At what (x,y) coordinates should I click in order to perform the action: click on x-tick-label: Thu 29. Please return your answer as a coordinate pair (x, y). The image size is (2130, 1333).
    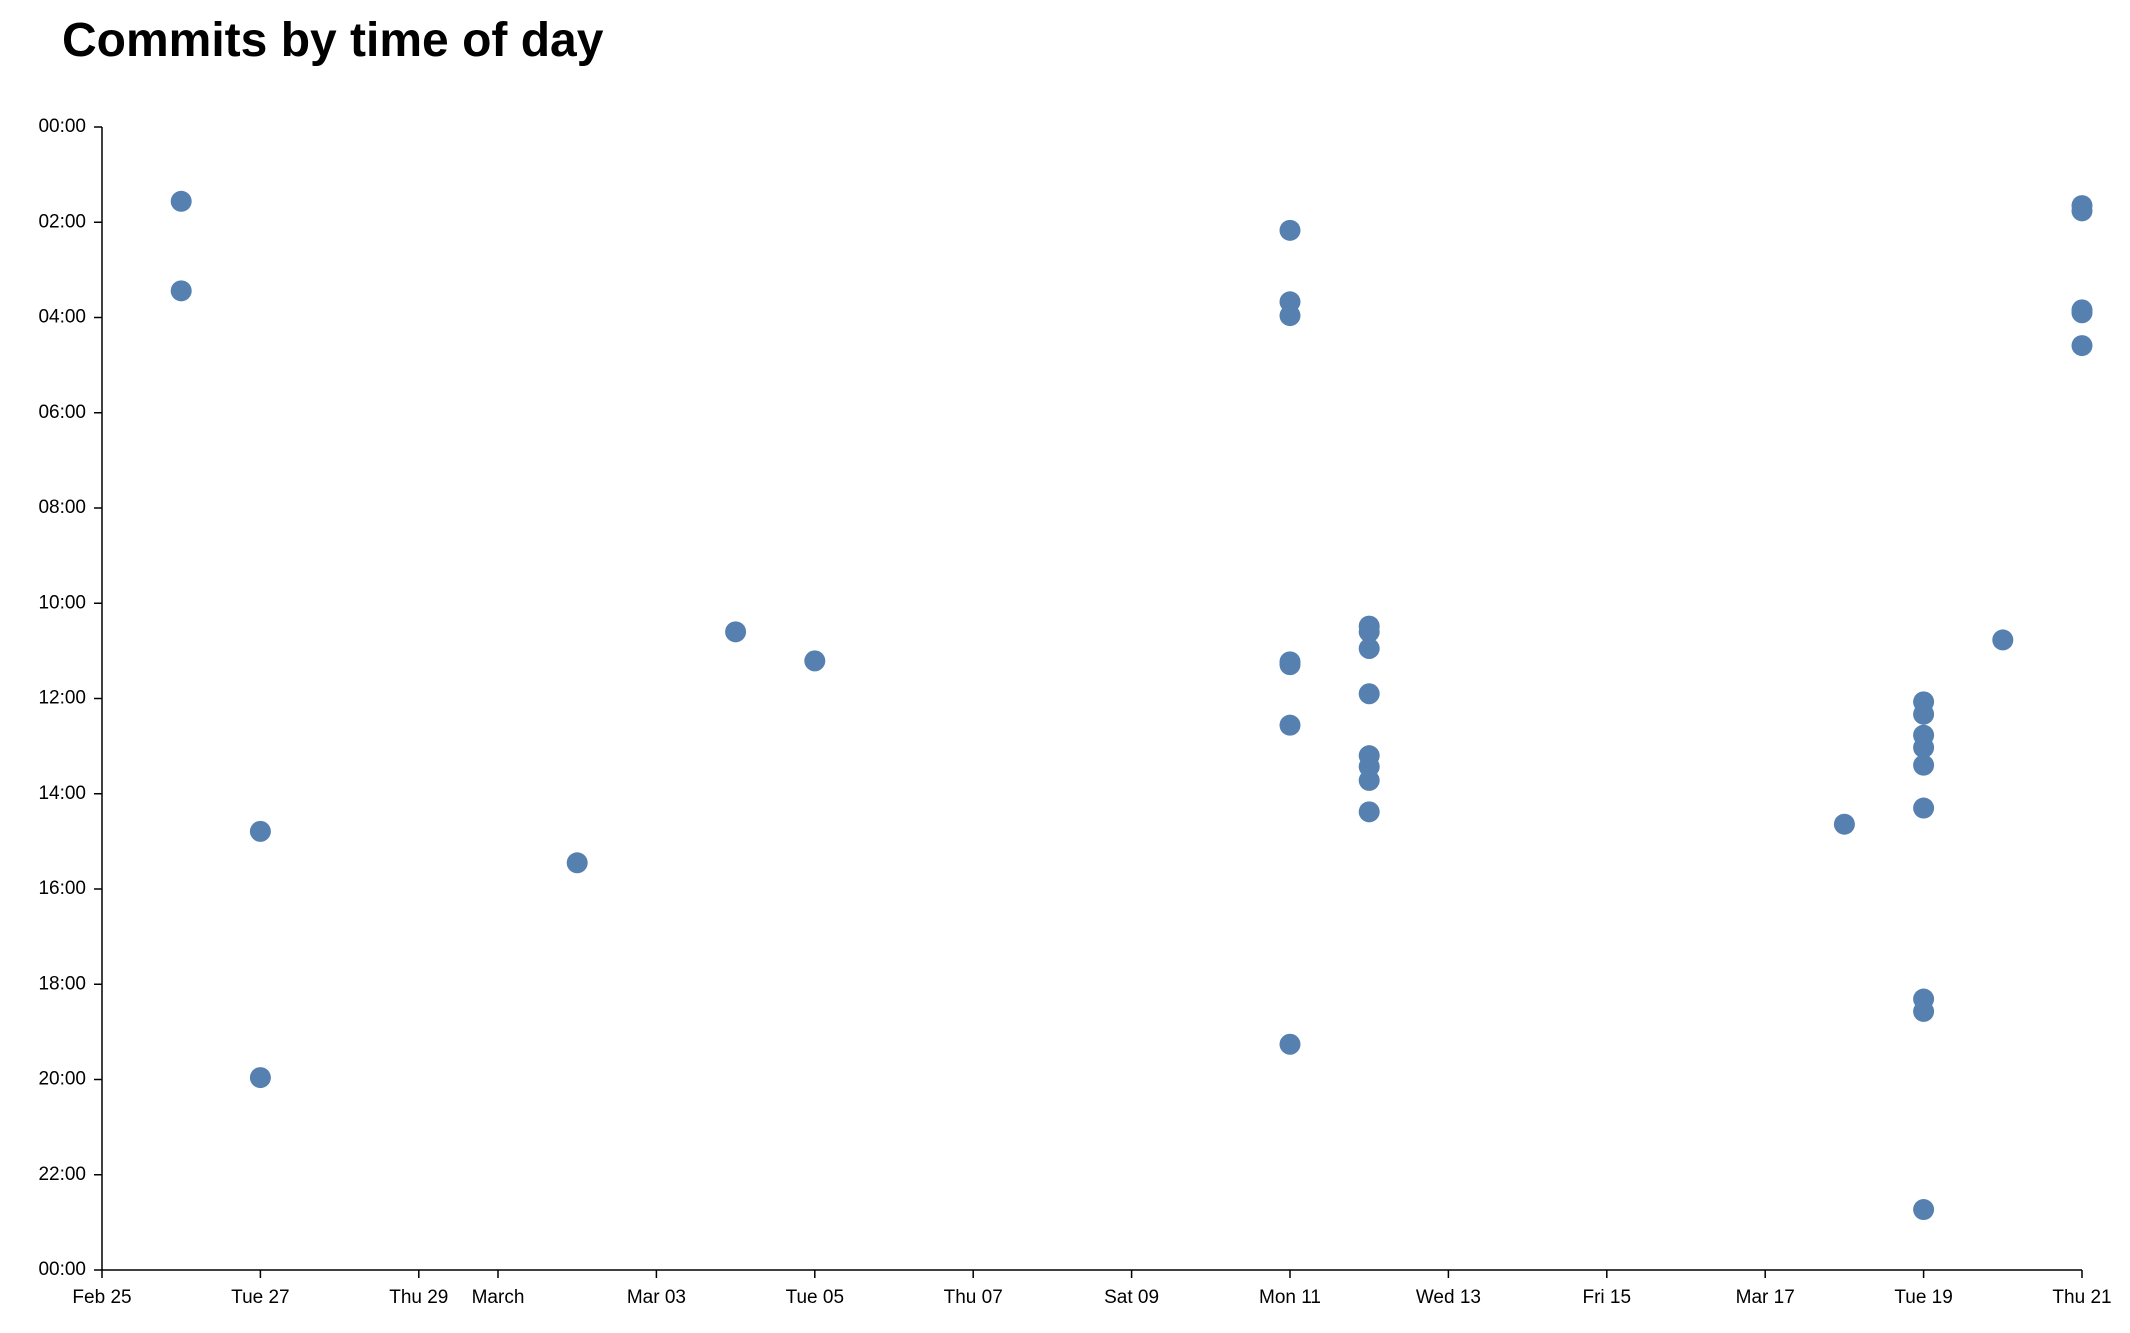
    Looking at the image, I should click on (418, 1297).